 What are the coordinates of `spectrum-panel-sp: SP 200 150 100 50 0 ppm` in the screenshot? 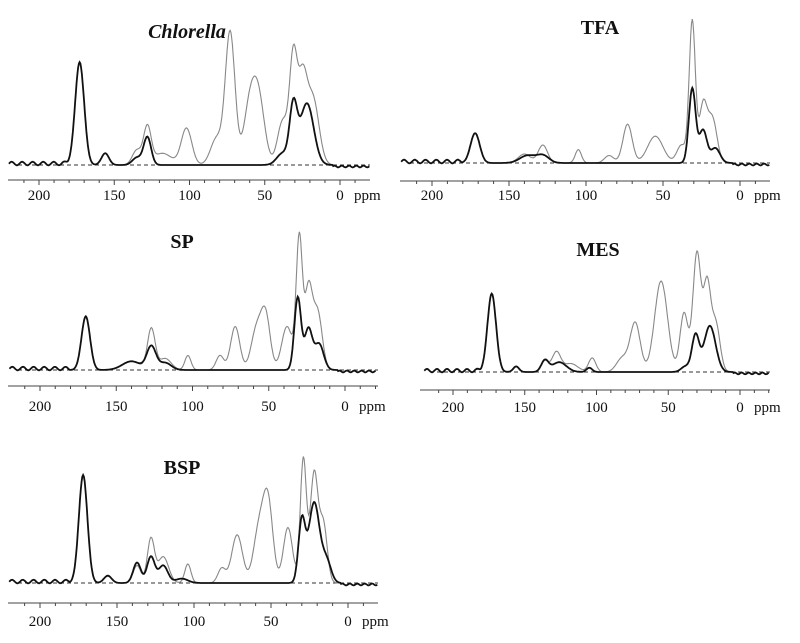 It's located at (197, 323).